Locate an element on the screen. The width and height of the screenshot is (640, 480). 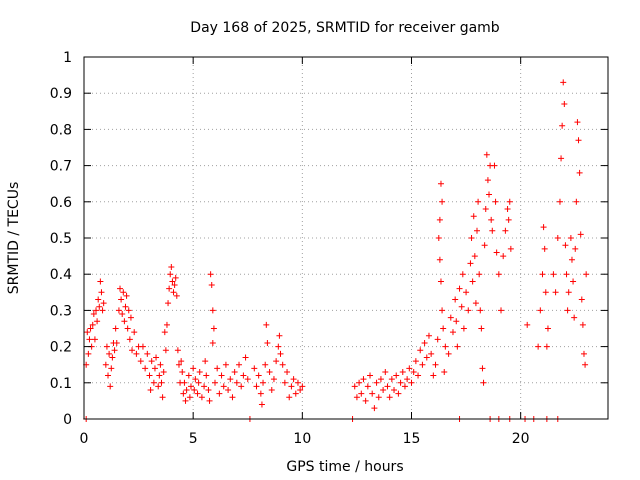
y-tick-label: 0.8 is located at coordinates (61, 130).